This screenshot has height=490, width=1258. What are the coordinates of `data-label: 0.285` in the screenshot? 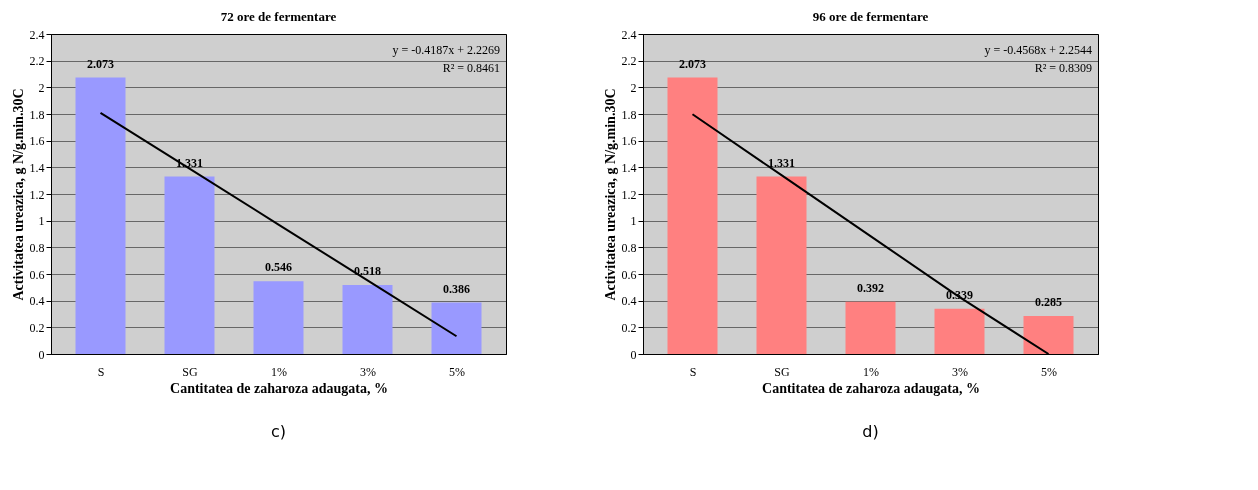 It's located at (1048, 302).